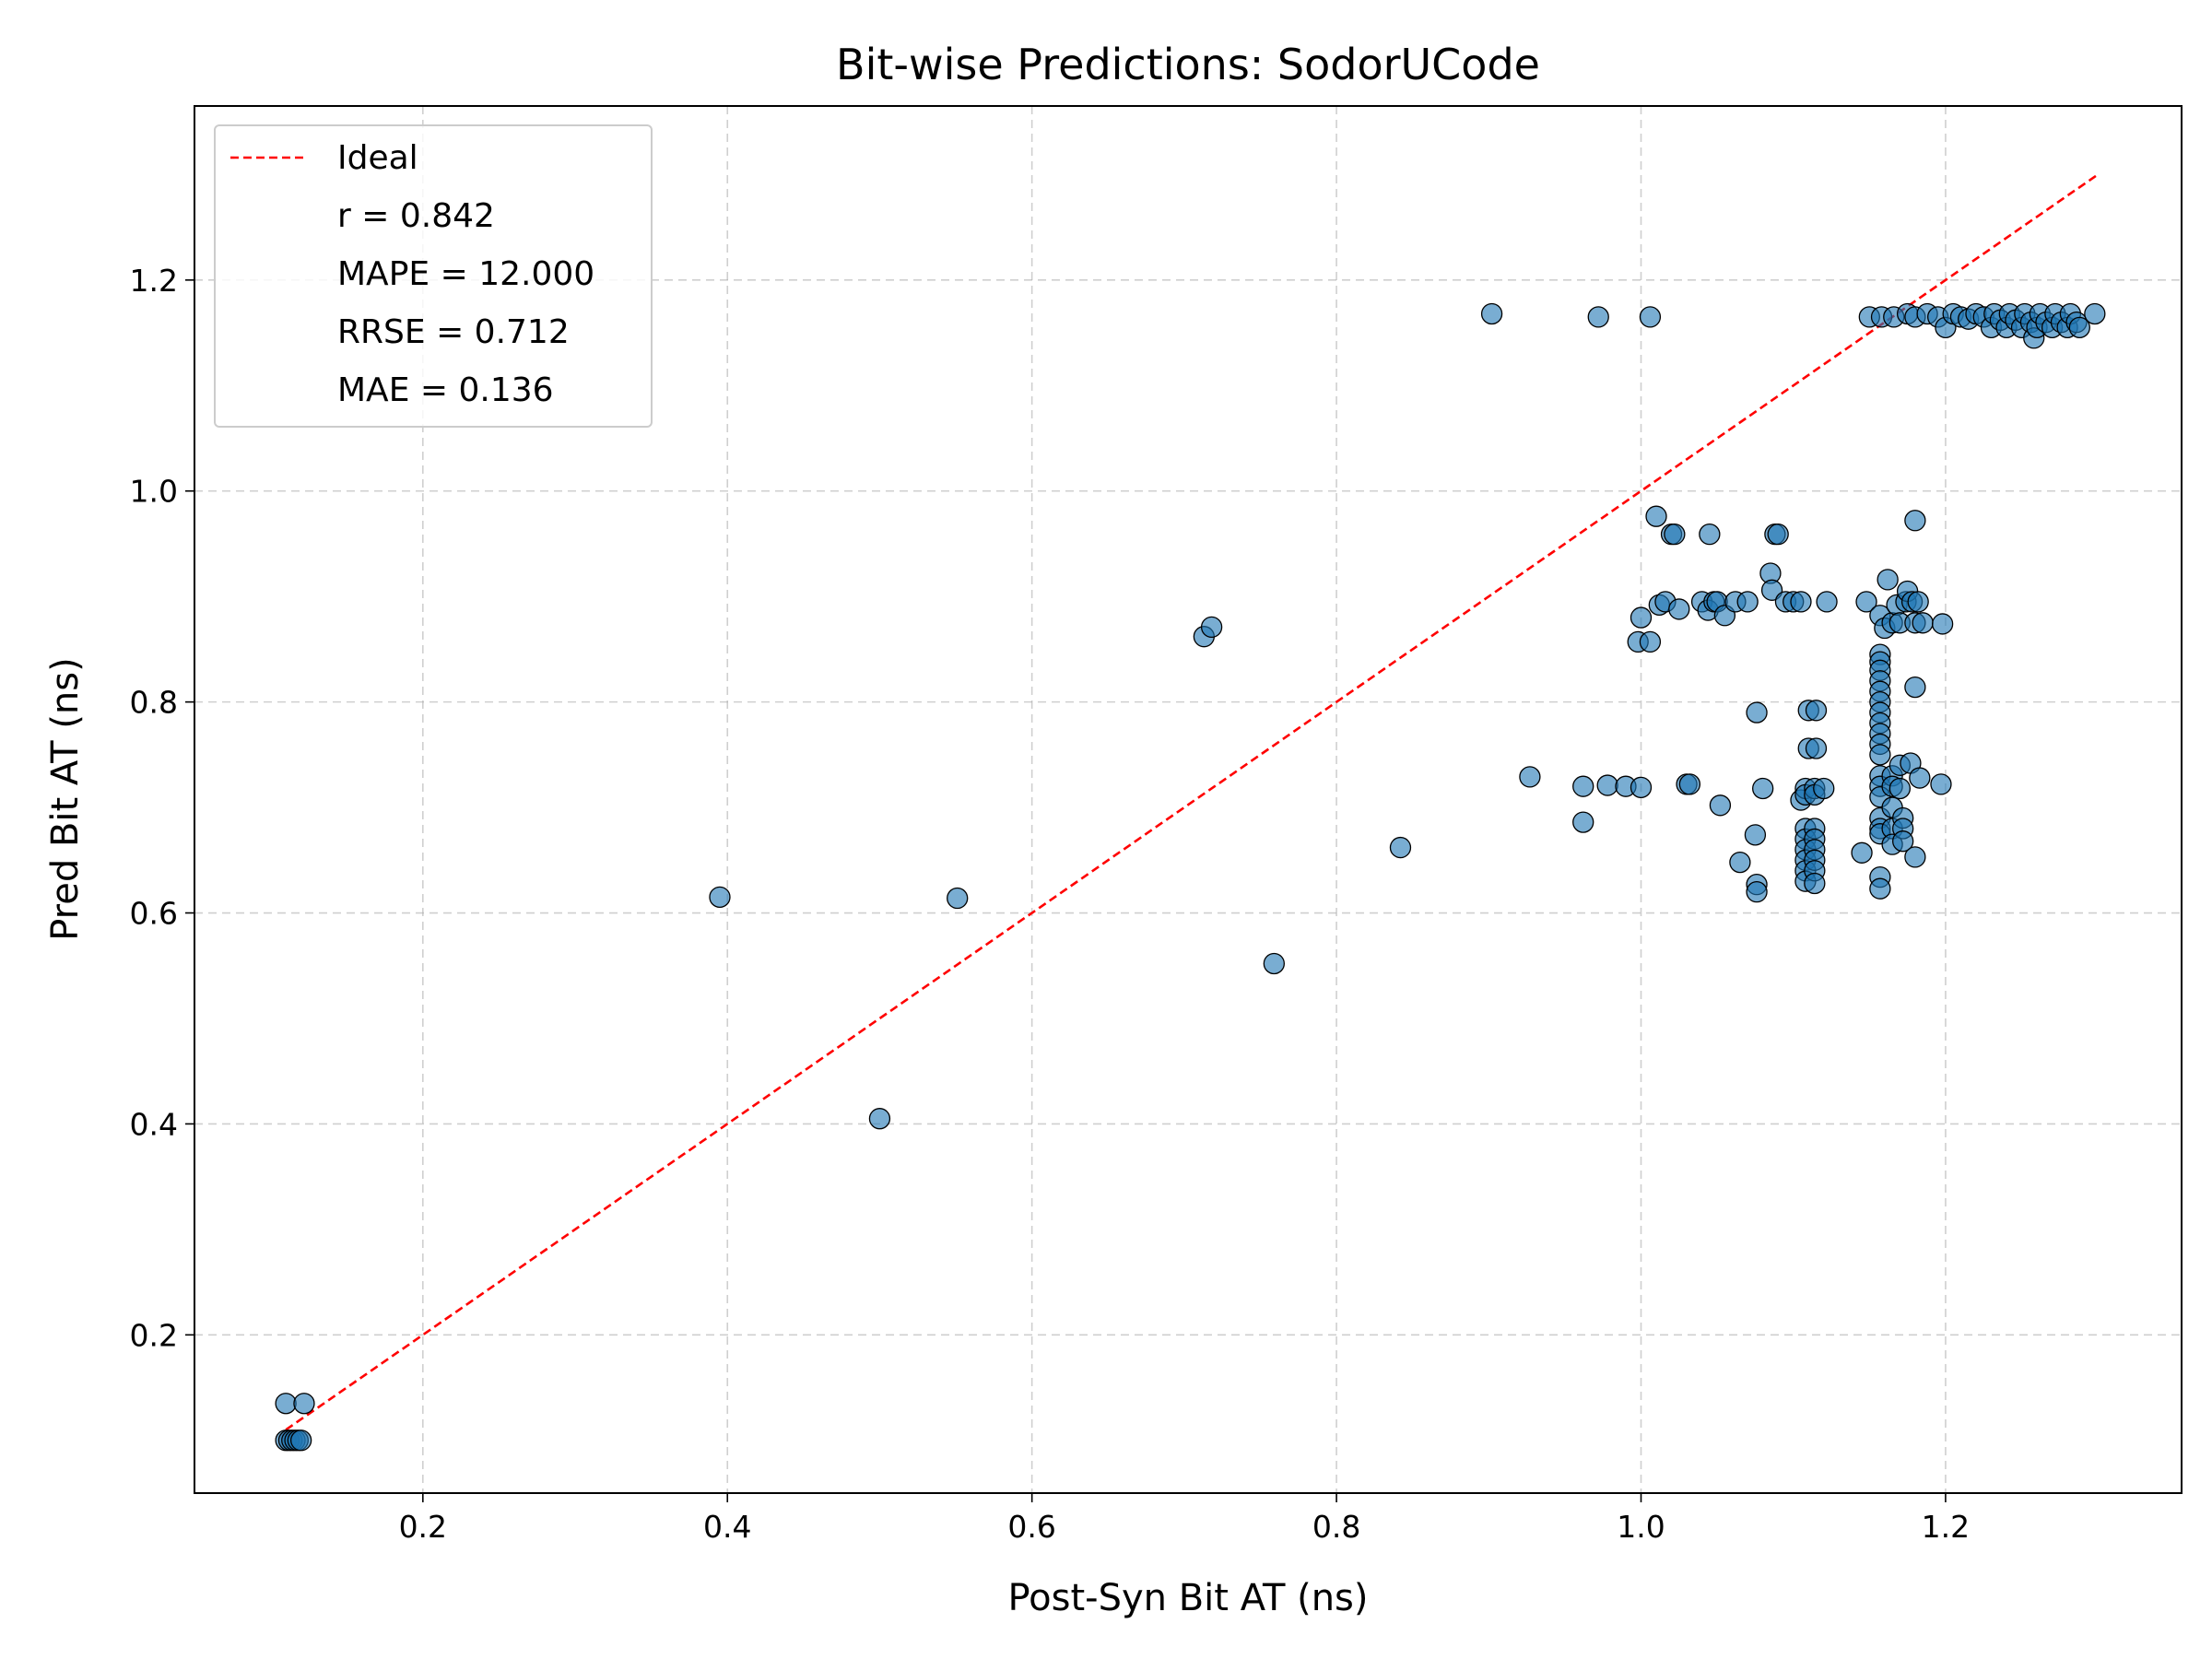  I want to click on y-tick-label: 0.8, so click(154, 703).